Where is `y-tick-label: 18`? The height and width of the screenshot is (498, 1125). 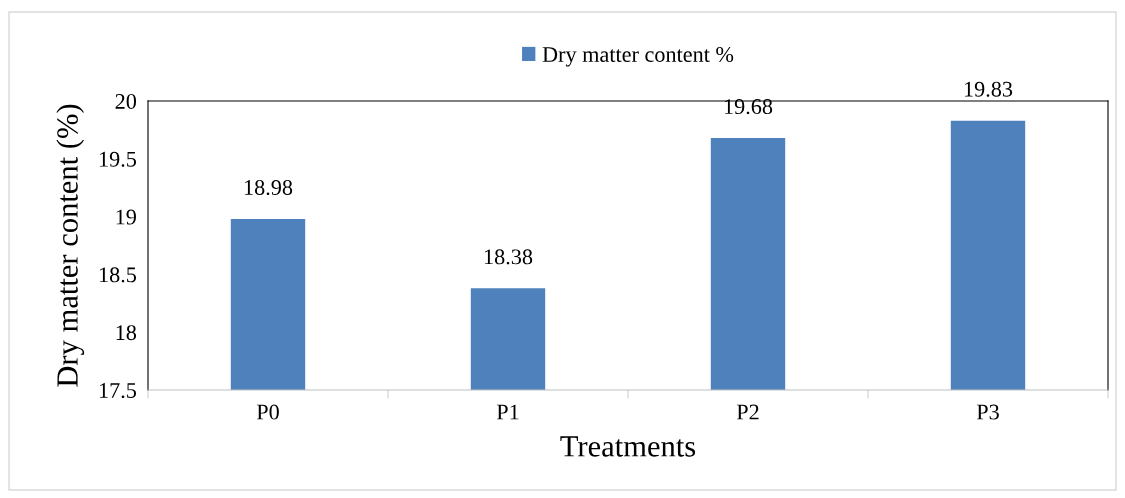 y-tick-label: 18 is located at coordinates (126, 333).